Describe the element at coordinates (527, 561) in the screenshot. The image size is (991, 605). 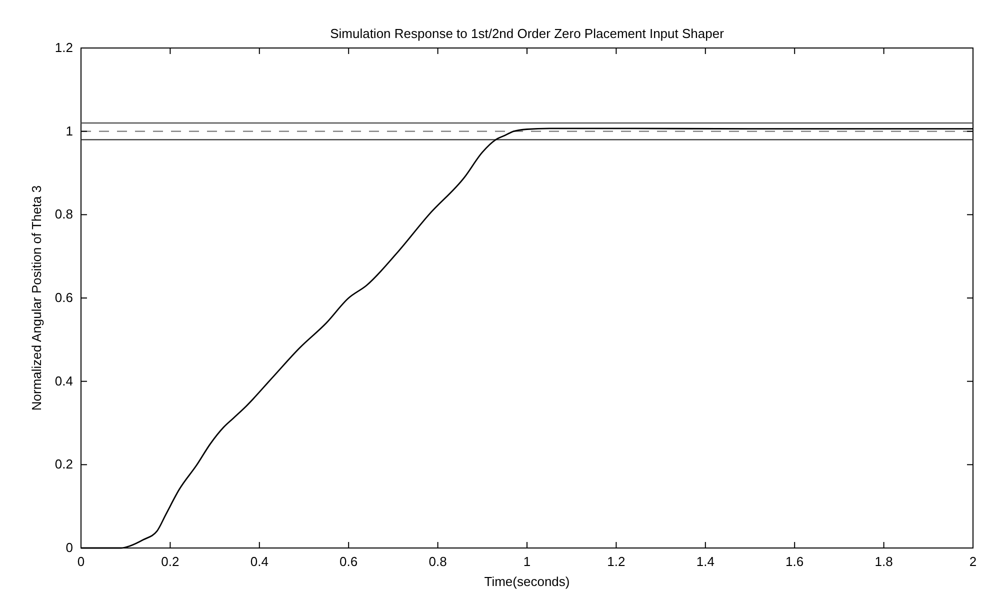
I see `x-tick-label: 1` at that location.